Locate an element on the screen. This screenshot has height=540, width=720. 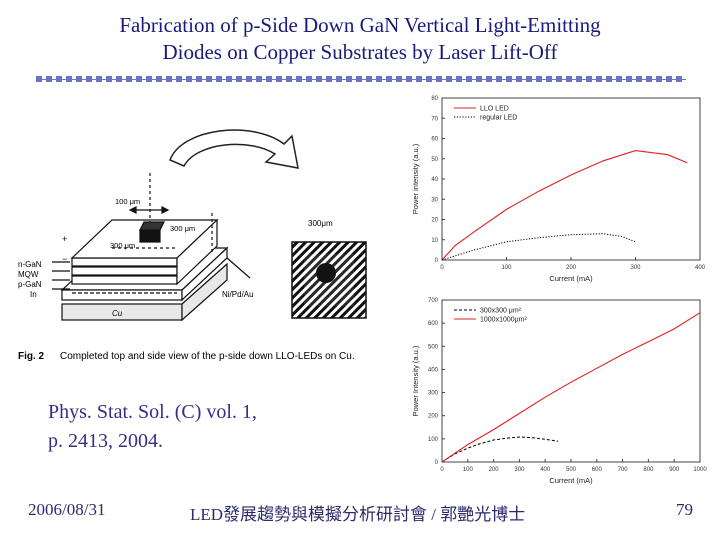
label-plus: + is located at coordinates (64, 239).